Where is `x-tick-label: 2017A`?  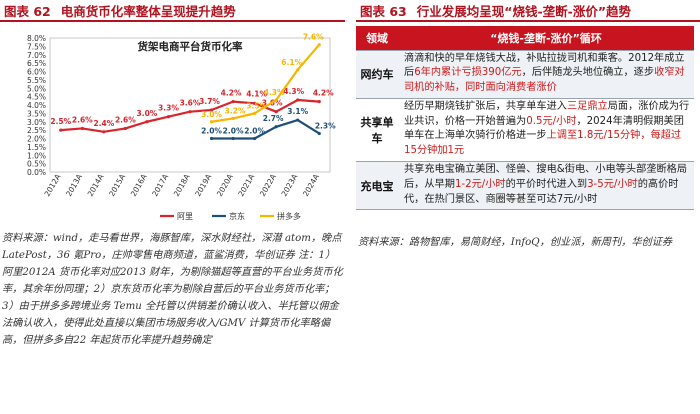 x-tick-label: 2017A is located at coordinates (160, 185).